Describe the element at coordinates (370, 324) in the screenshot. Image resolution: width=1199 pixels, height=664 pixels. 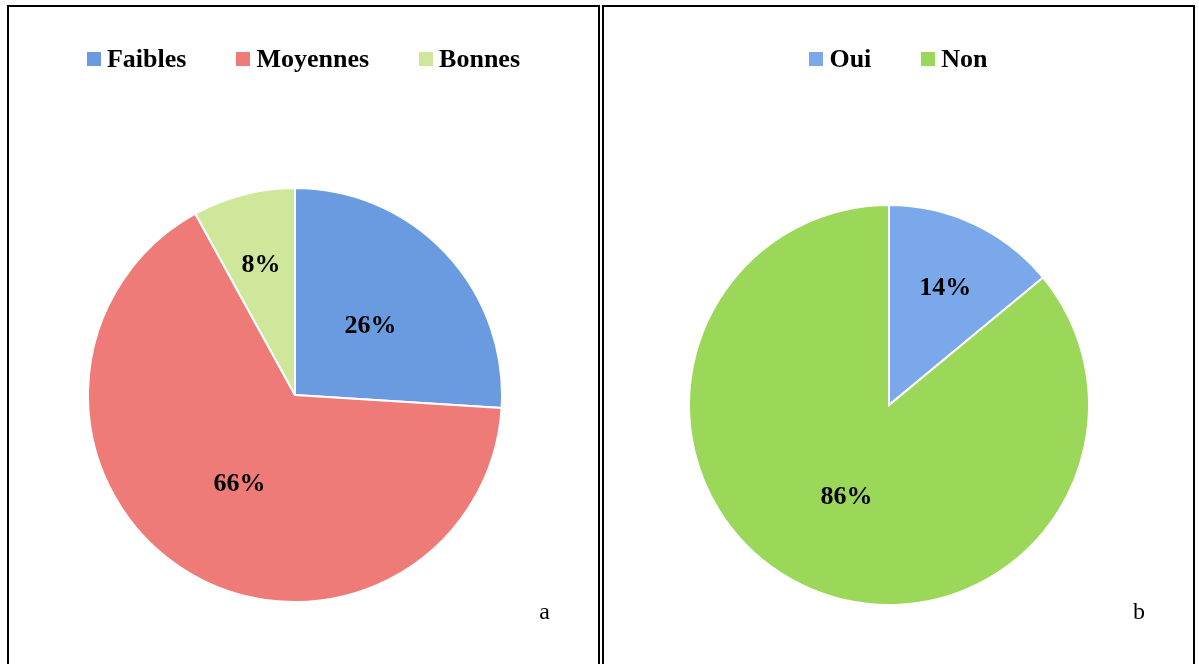
I see `data-label: 26%` at that location.